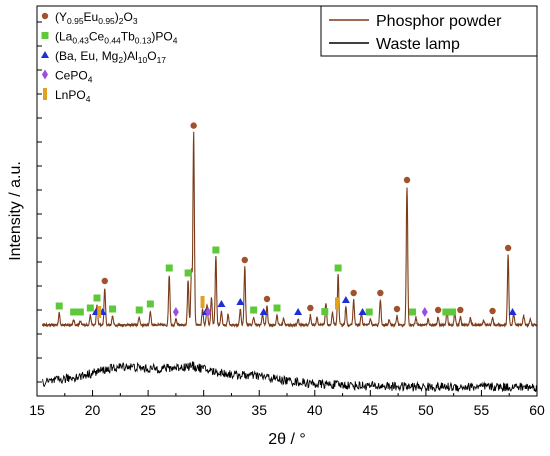 The image size is (550, 456). Describe the element at coordinates (537, 410) in the screenshot. I see `x-tick-label: 60` at that location.